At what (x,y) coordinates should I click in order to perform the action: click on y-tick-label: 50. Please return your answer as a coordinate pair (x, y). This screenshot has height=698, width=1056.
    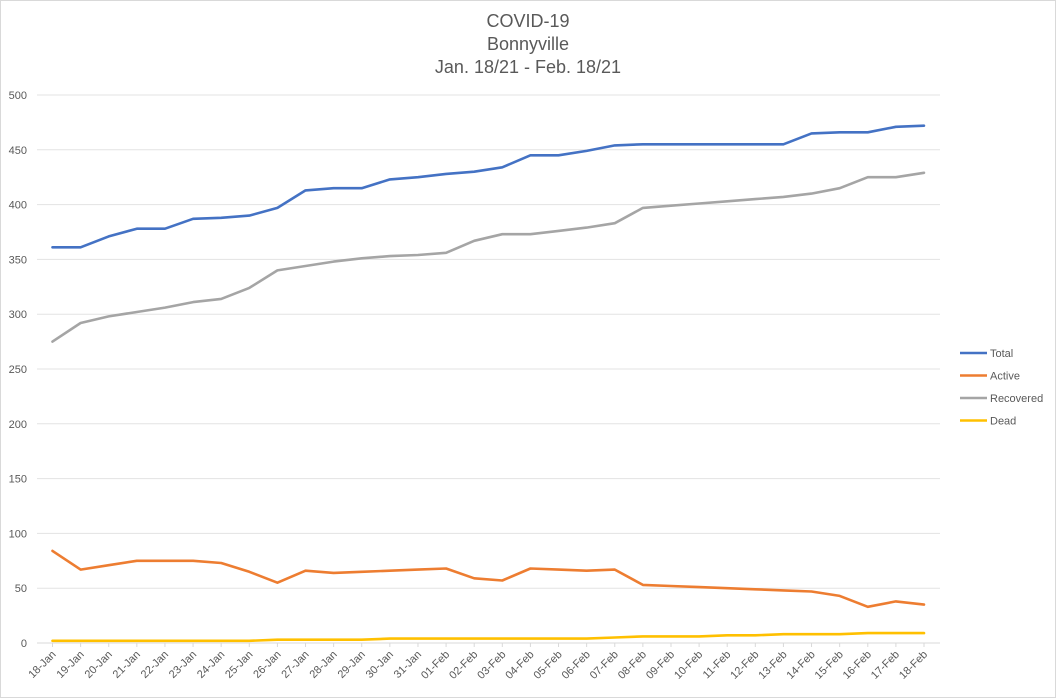
    Looking at the image, I should click on (21, 589).